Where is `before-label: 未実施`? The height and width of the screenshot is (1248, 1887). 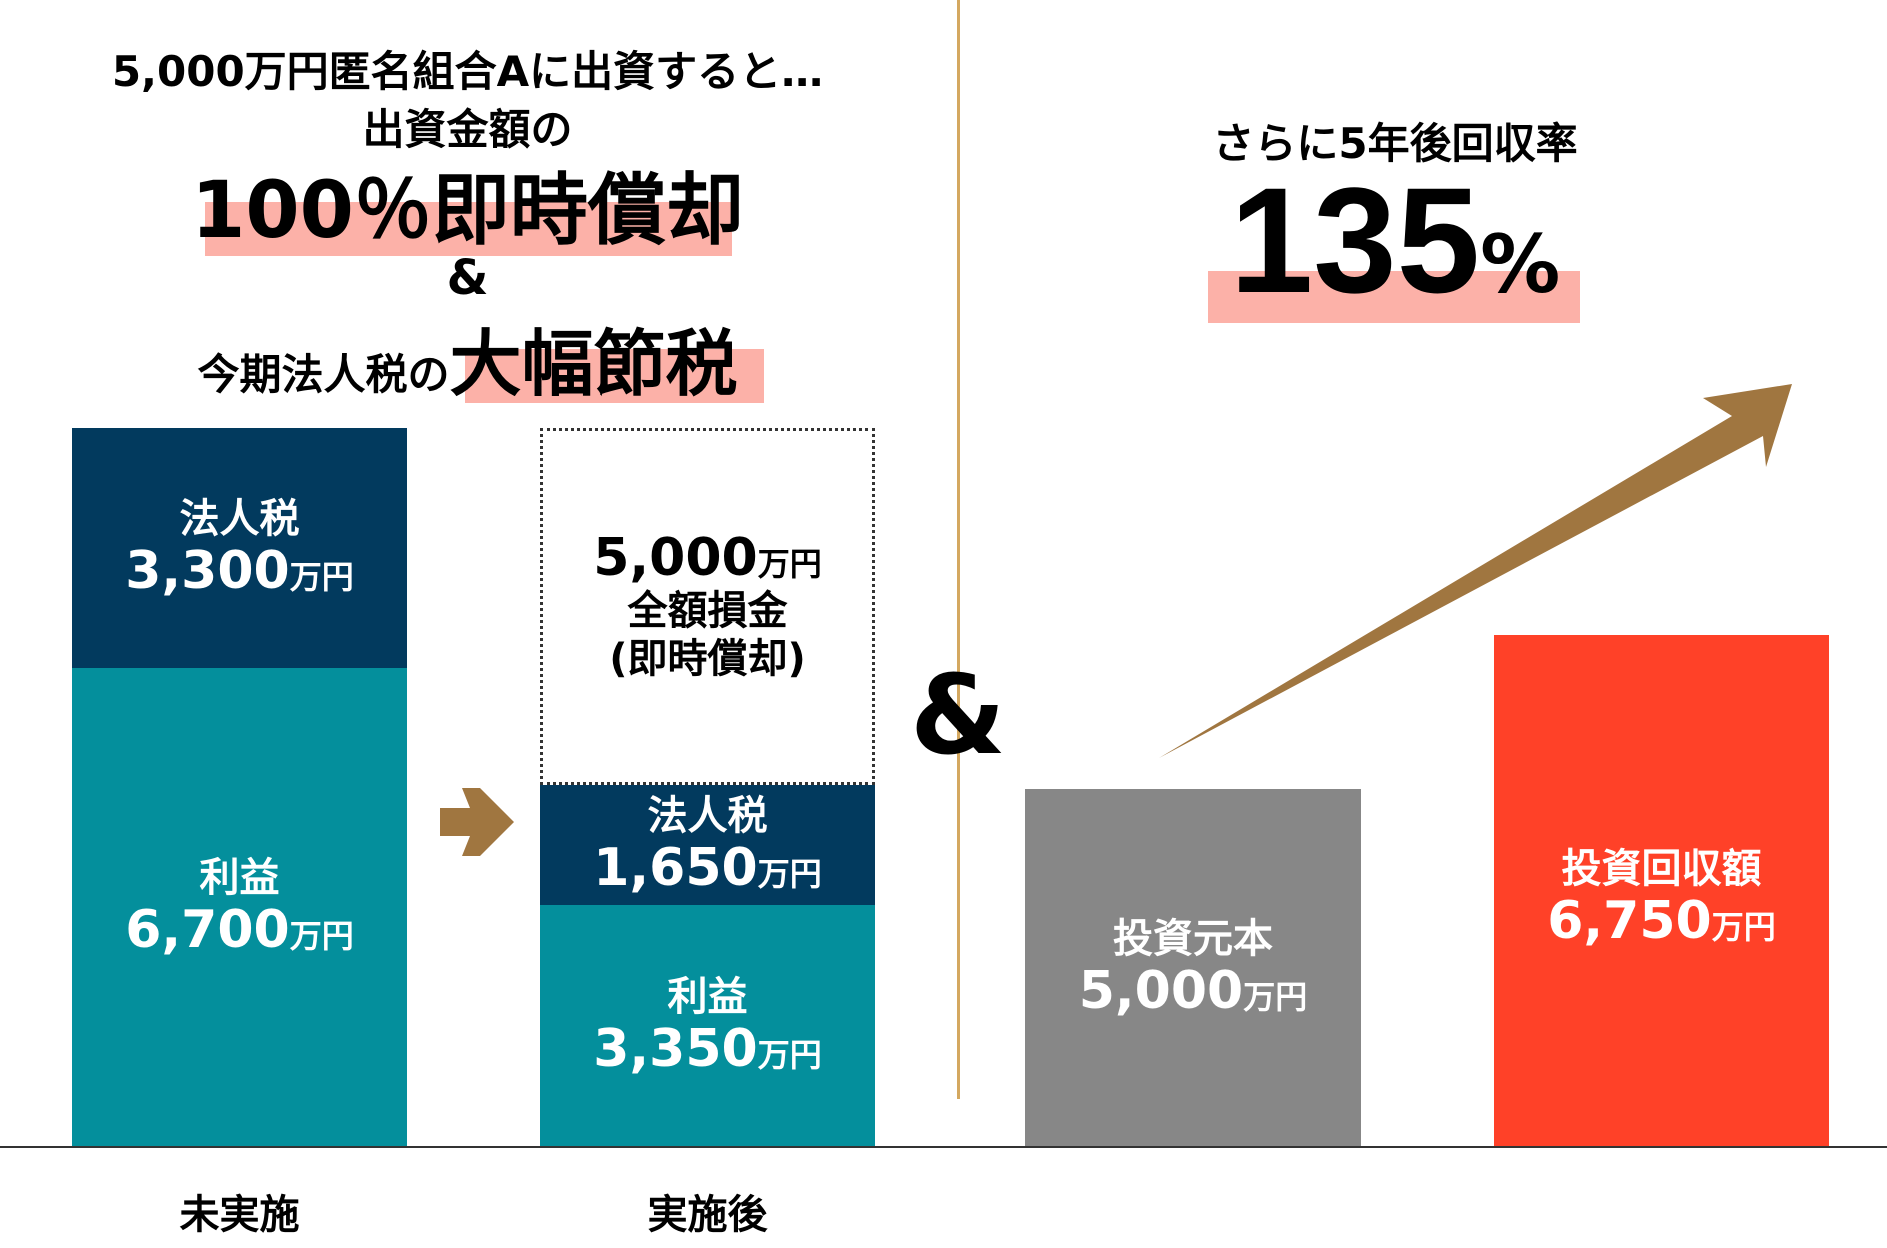
before-label: 未実施 is located at coordinates (239, 1215).